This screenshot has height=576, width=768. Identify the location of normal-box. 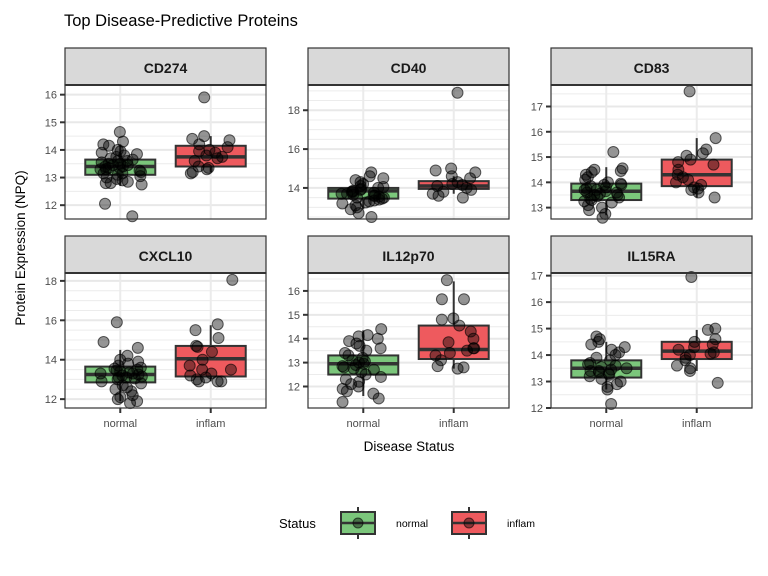
(363, 193).